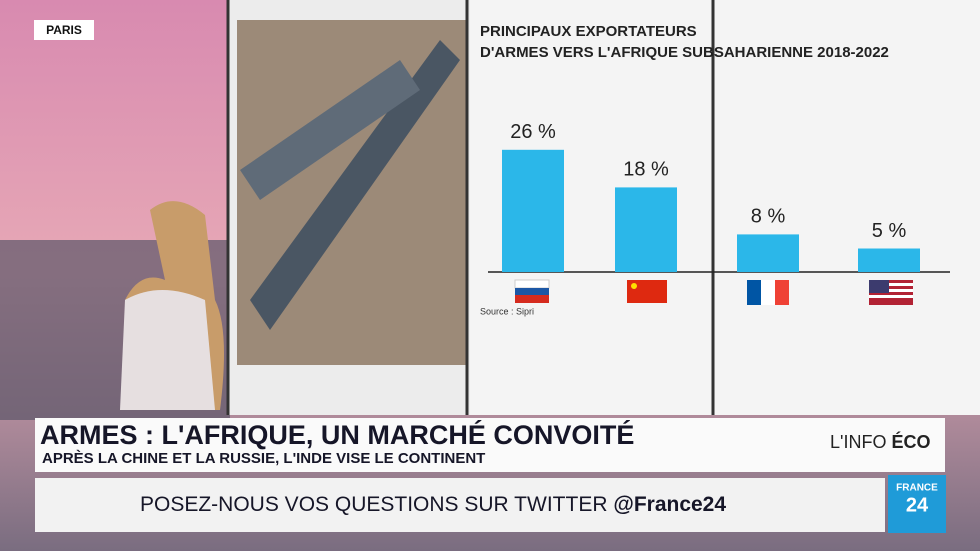 This screenshot has width=980, height=556. I want to click on presenter-blouse, so click(167, 350).